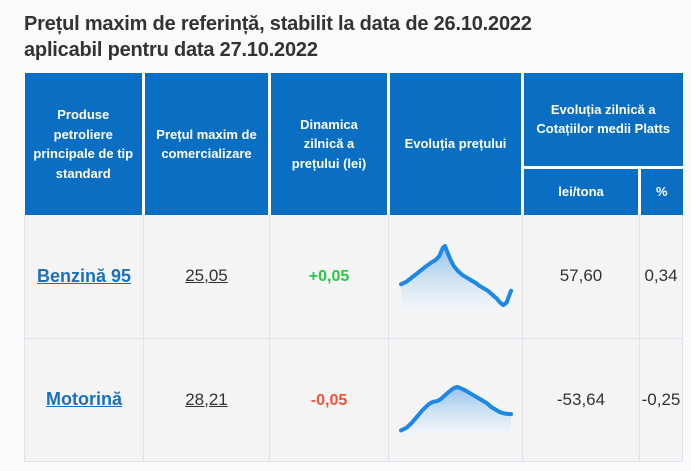 The width and height of the screenshot is (691, 471). I want to click on cell-daily-dynamics: +0,05, so click(329, 277).